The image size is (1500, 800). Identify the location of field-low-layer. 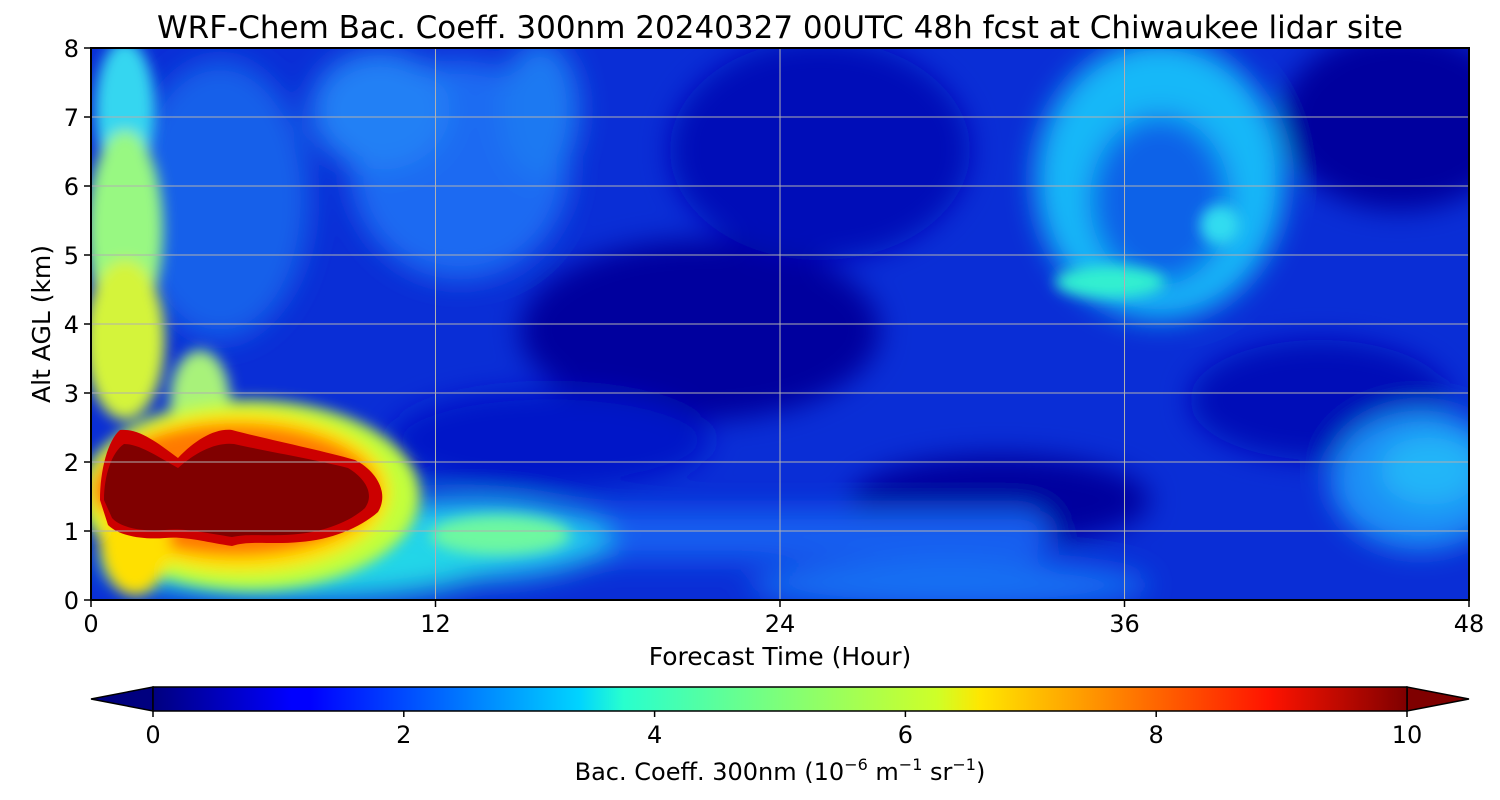
(950, 580).